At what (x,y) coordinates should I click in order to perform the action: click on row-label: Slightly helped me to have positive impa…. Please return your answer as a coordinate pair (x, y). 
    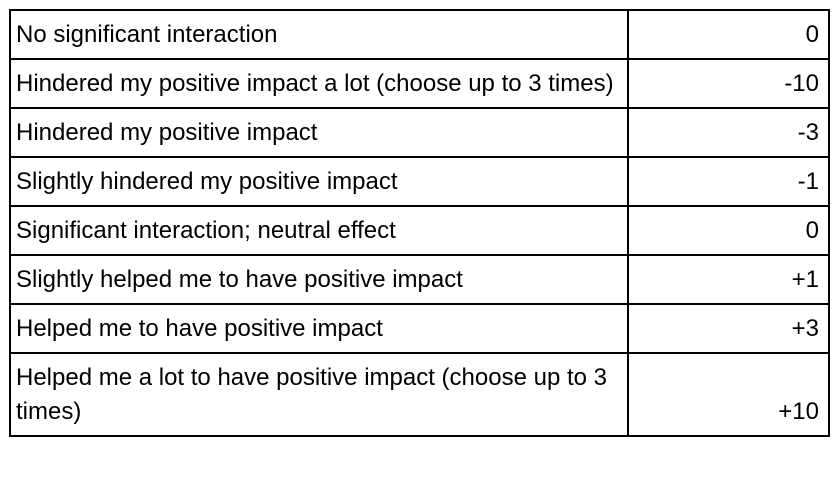
    Looking at the image, I should click on (319, 279).